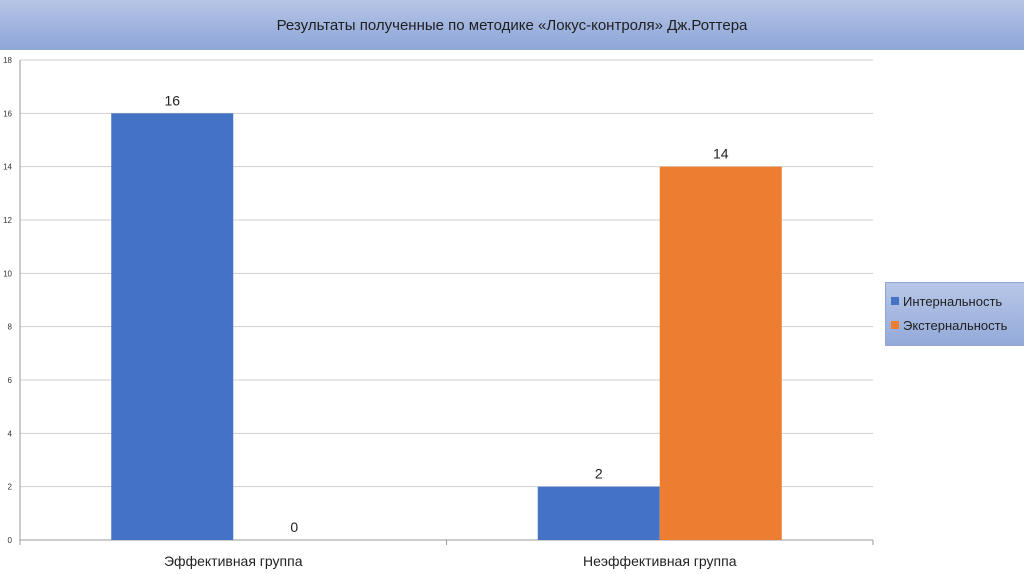  I want to click on data-label-1-0: 0, so click(294, 527).